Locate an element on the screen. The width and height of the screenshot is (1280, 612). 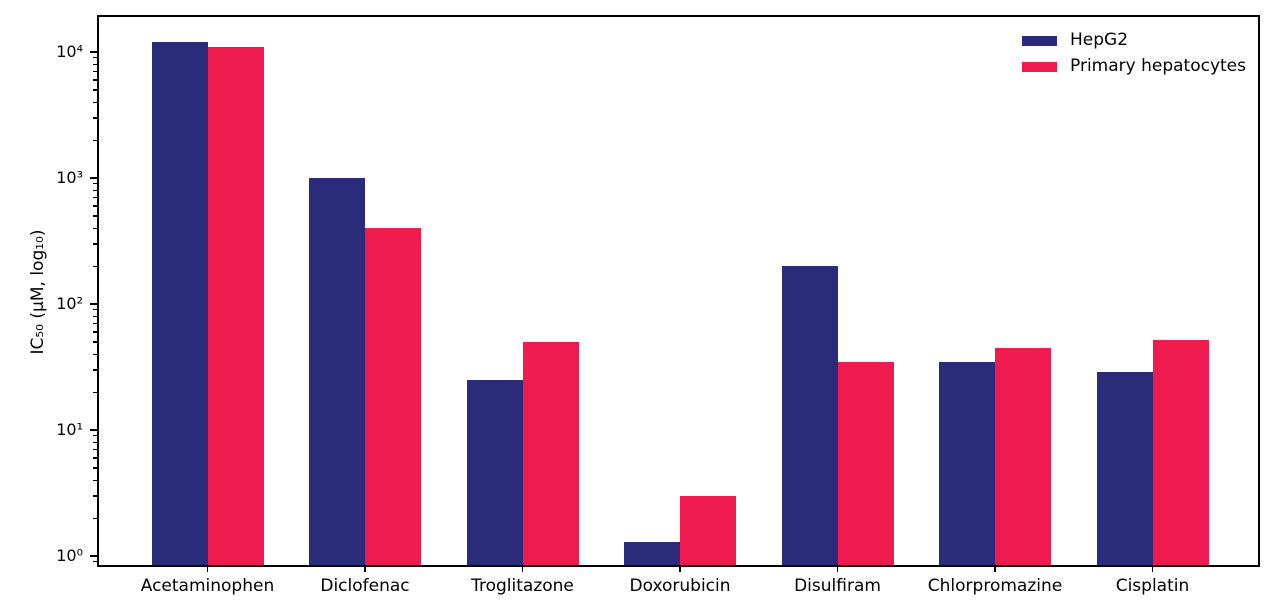
legend-item-primary-hepatocytes: Primary hepatocytes is located at coordinates (1134, 66).